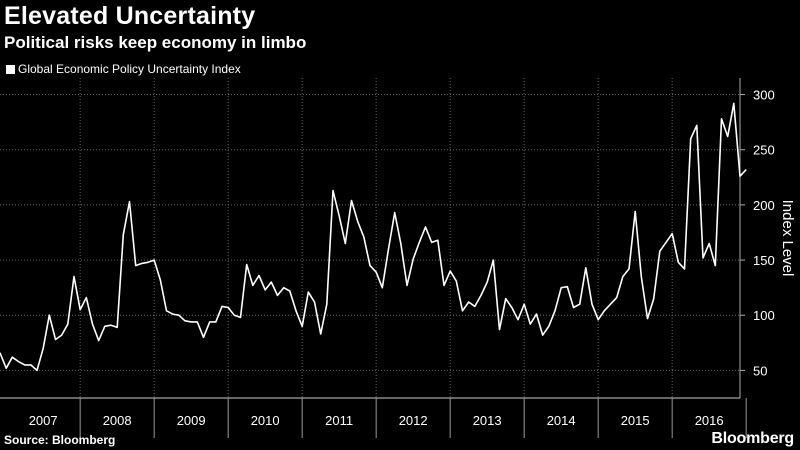 This screenshot has height=450, width=800. What do you see at coordinates (129, 69) in the screenshot?
I see `legend-label: Global Economic Policy Uncertainty Index` at bounding box center [129, 69].